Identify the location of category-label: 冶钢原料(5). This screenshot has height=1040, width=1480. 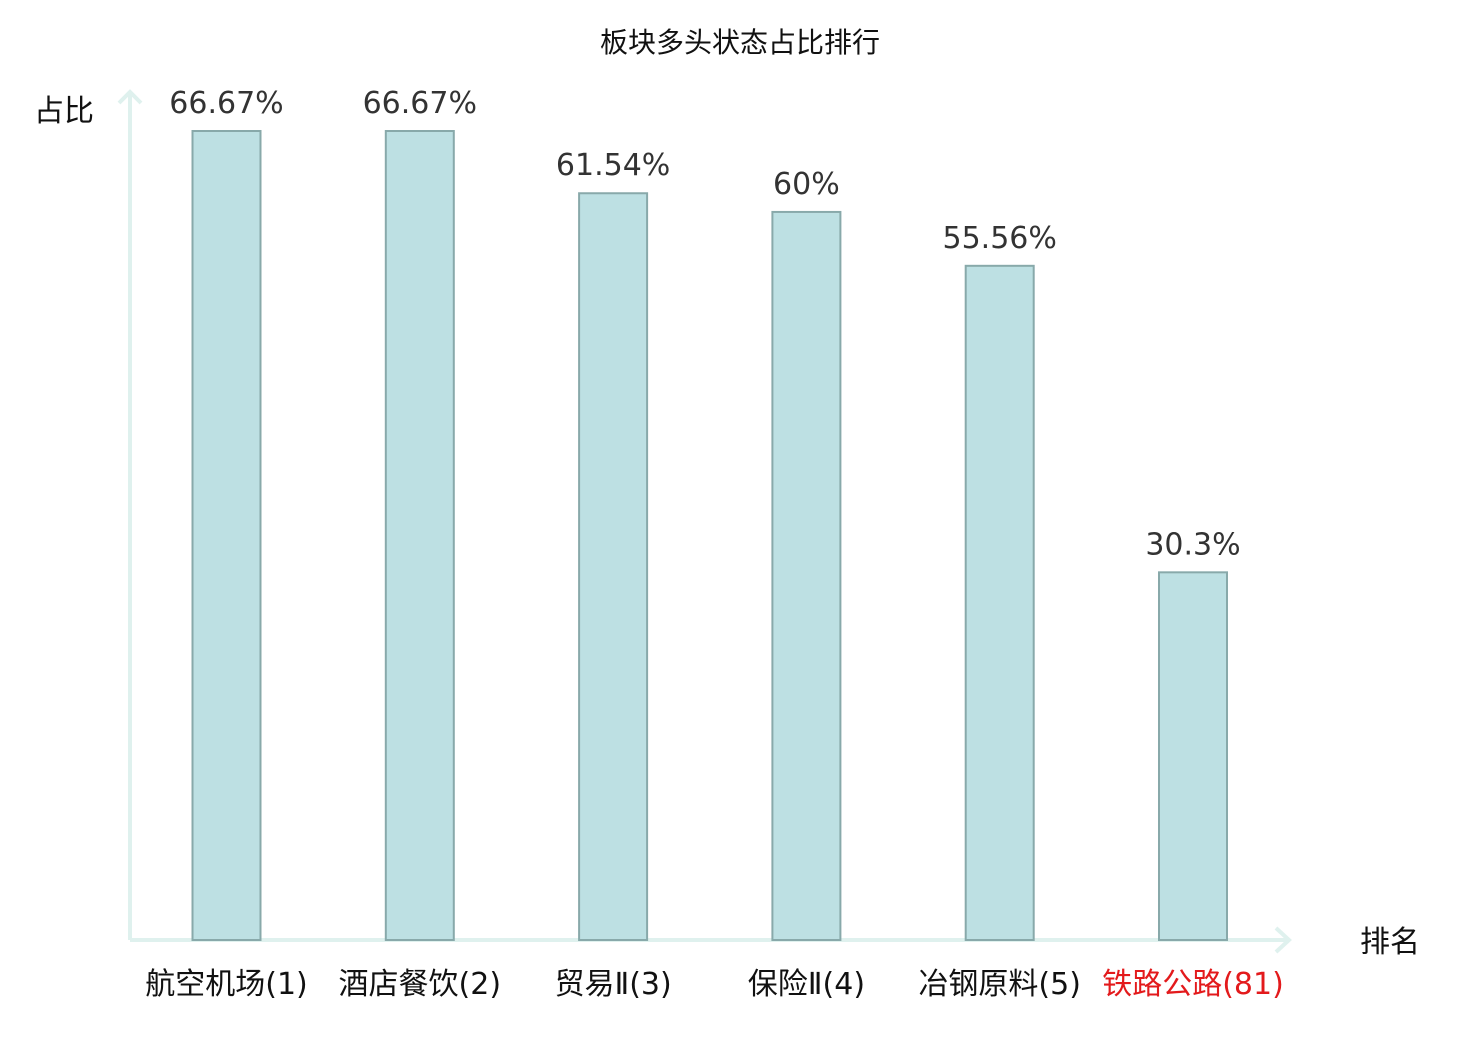
(999, 984).